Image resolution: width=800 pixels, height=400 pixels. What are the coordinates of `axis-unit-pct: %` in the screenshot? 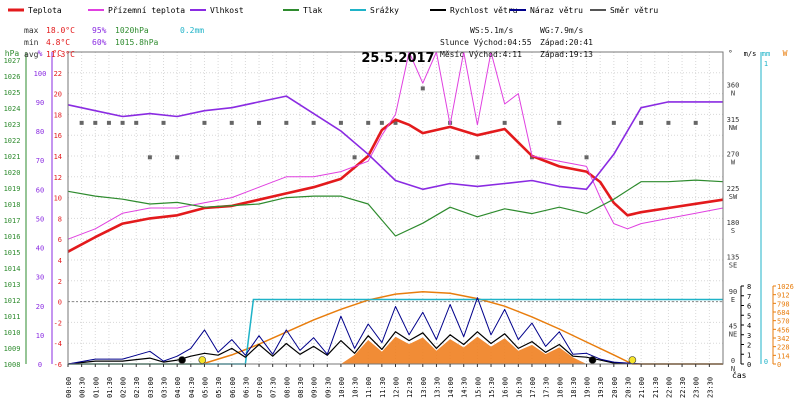 It's located at (40, 53).